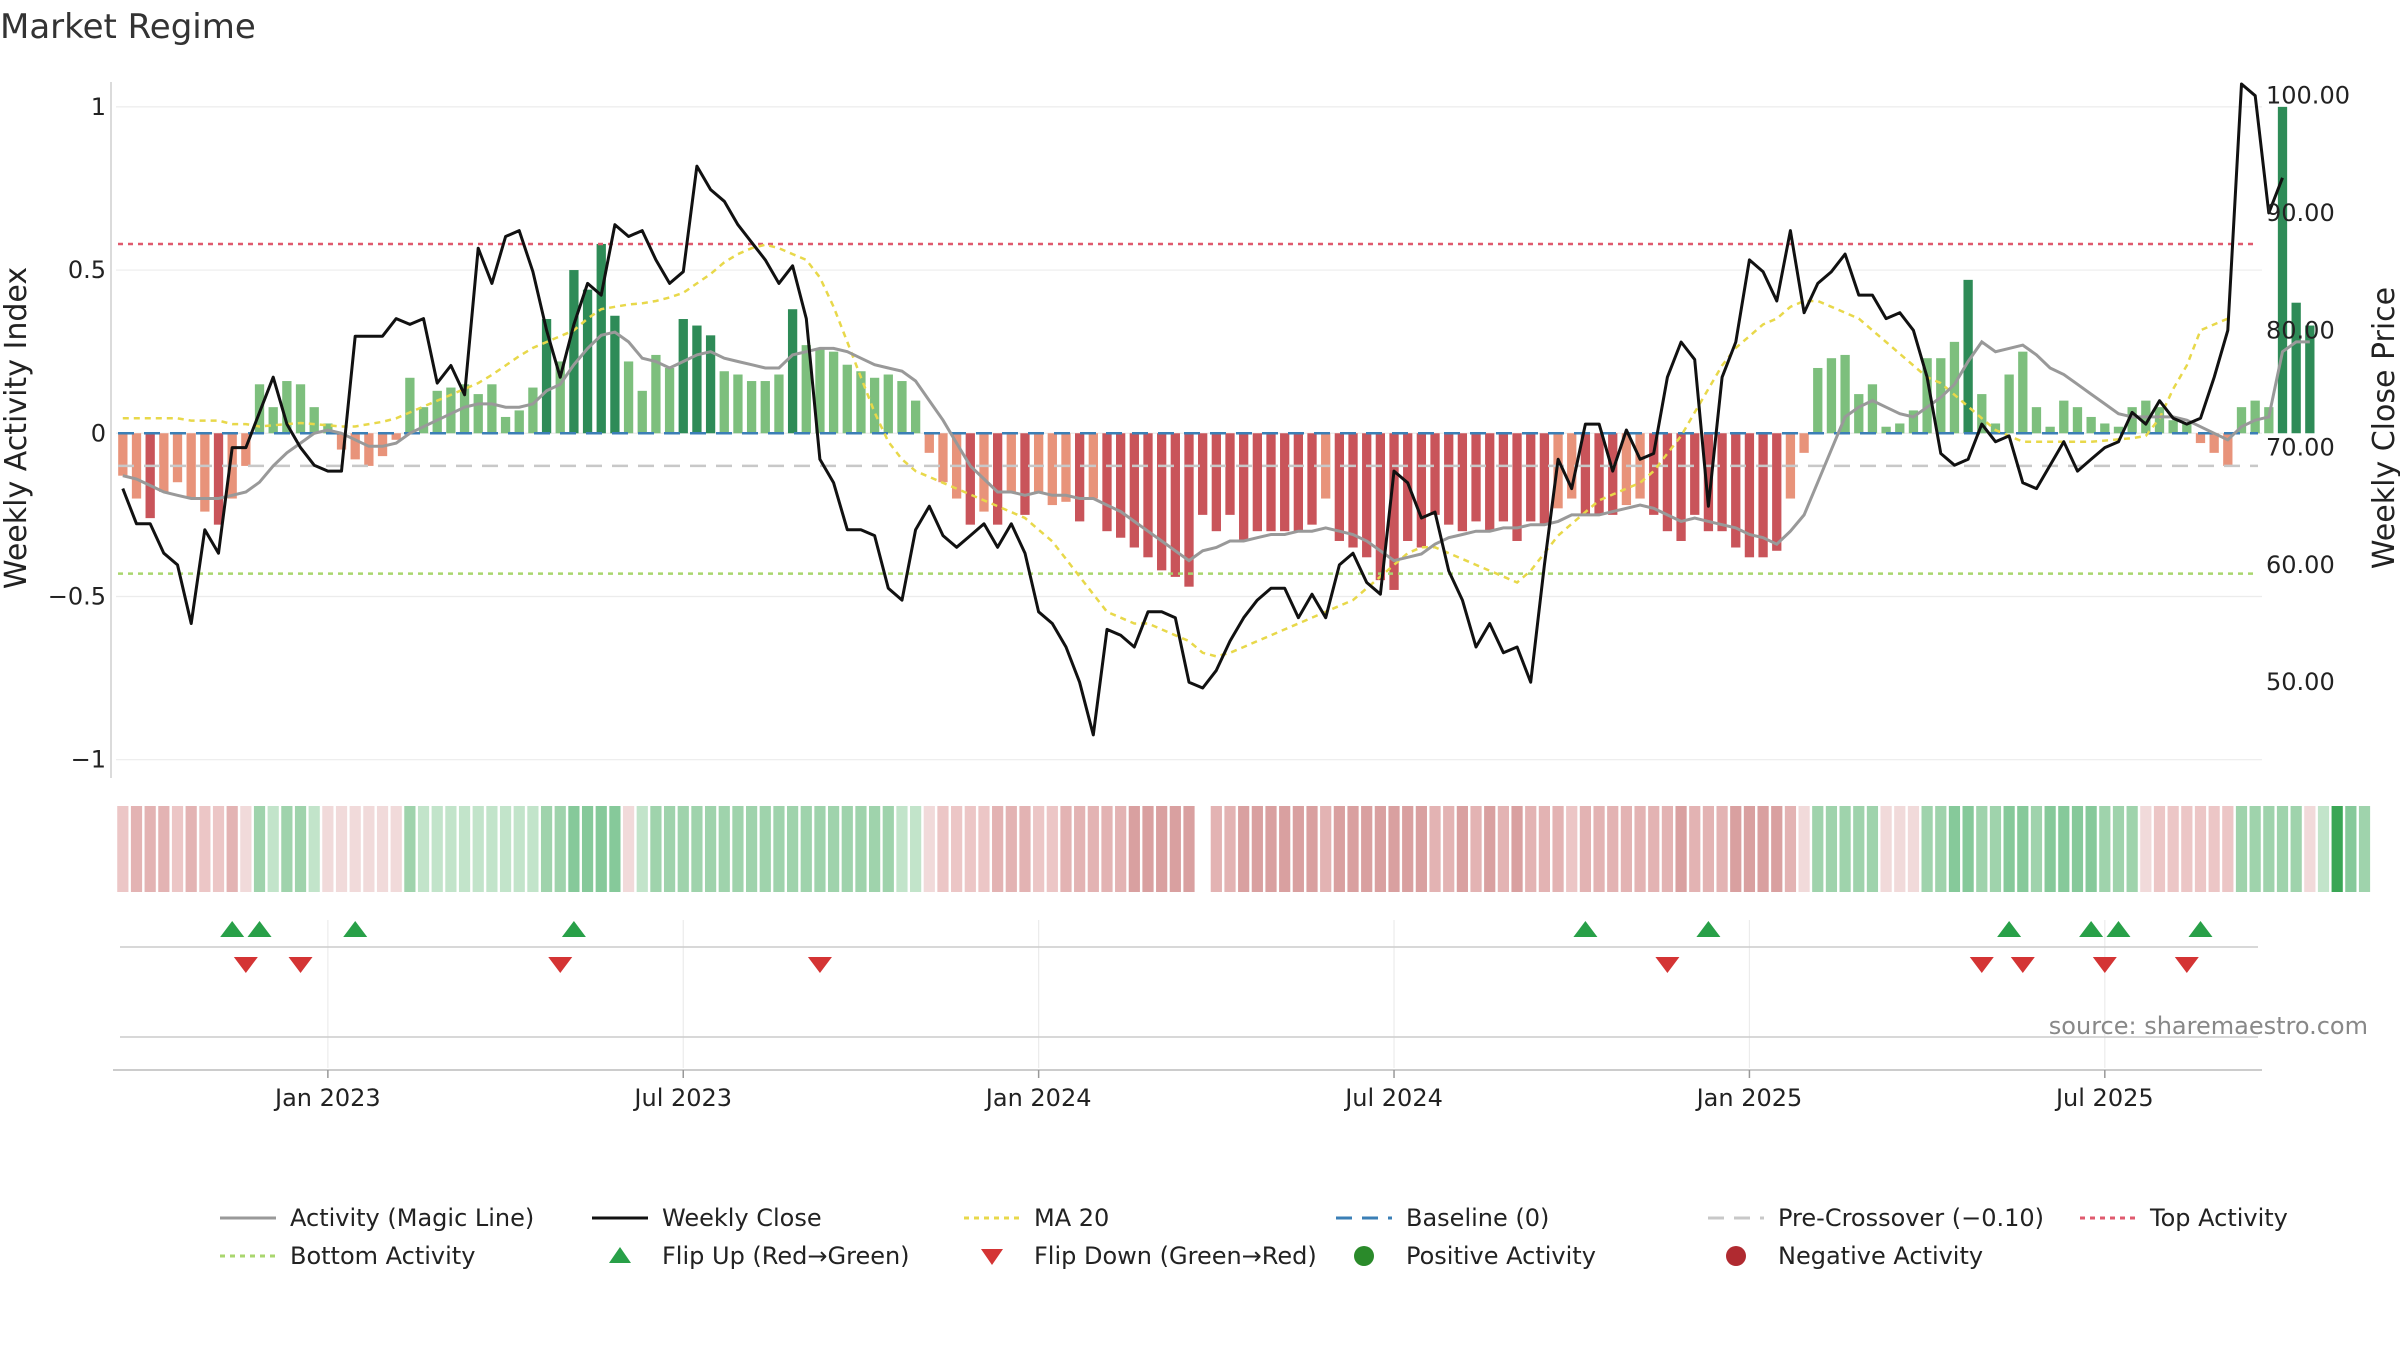 This screenshot has width=2400, height=1350. Describe the element at coordinates (560, 965) in the screenshot. I see `flip-down-marker` at that location.